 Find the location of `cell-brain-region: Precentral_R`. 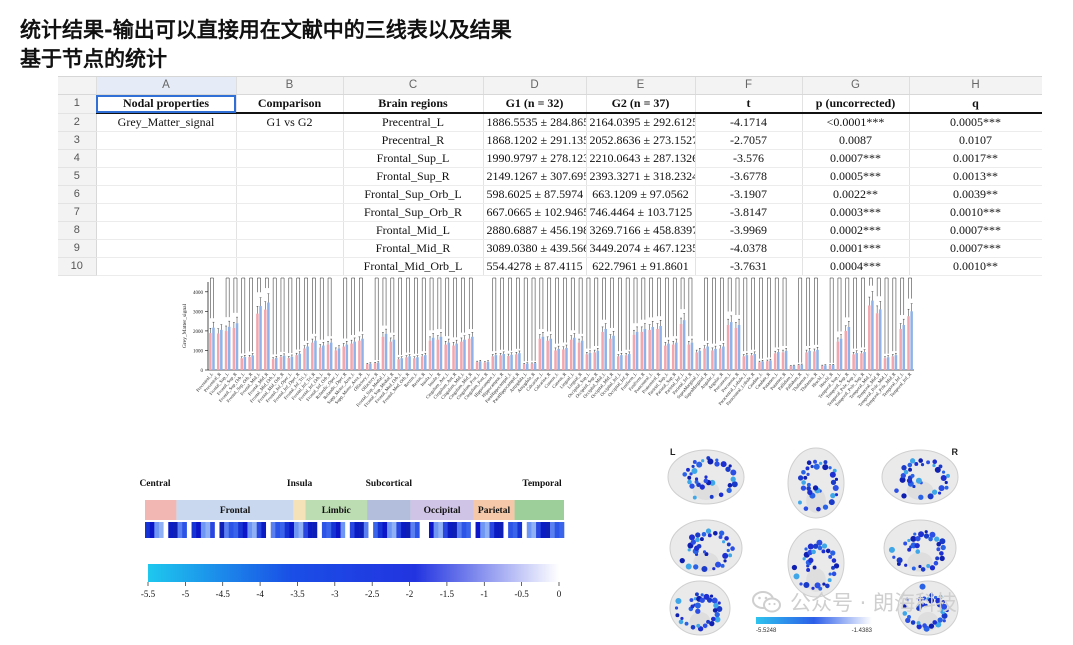

cell-brain-region: Precentral_R is located at coordinates (413, 140).